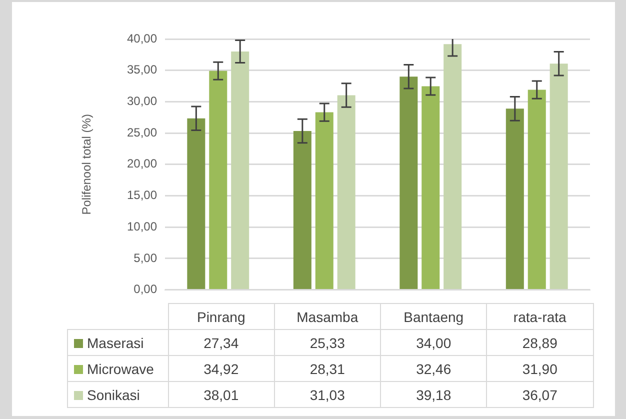  I want to click on legend-label: Maserasi, so click(115, 342).